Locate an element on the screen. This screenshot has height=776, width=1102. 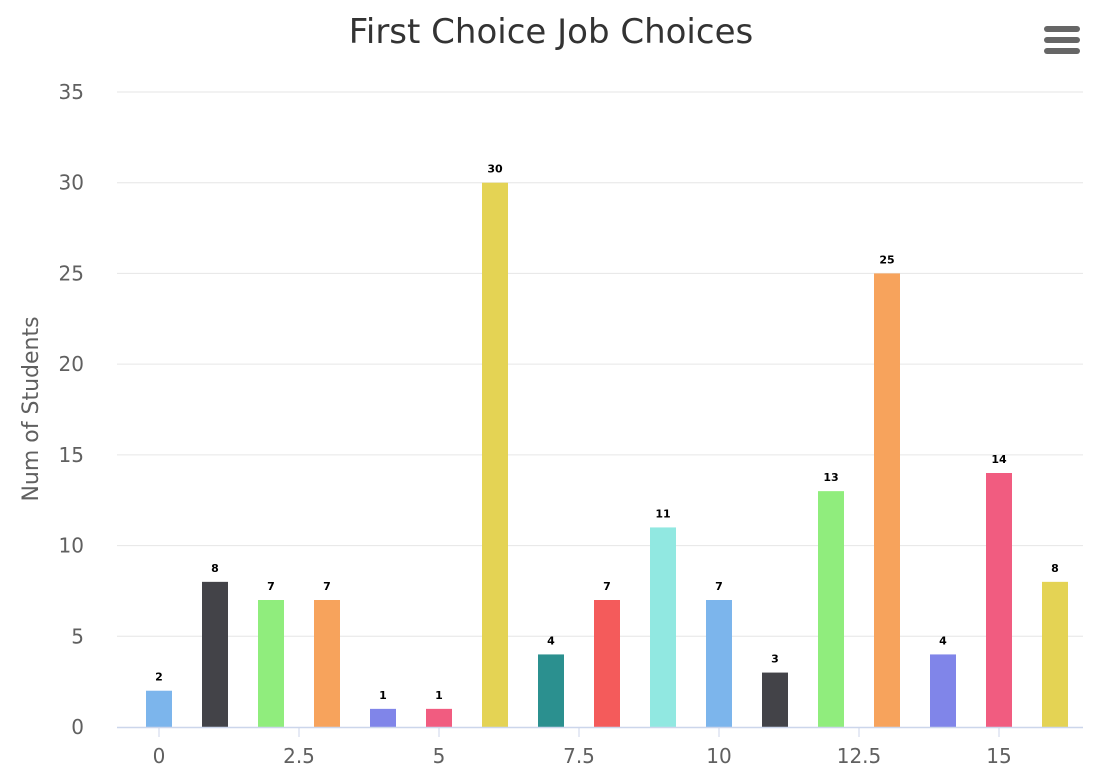
y-tick-label: 10 is located at coordinates (71, 546).